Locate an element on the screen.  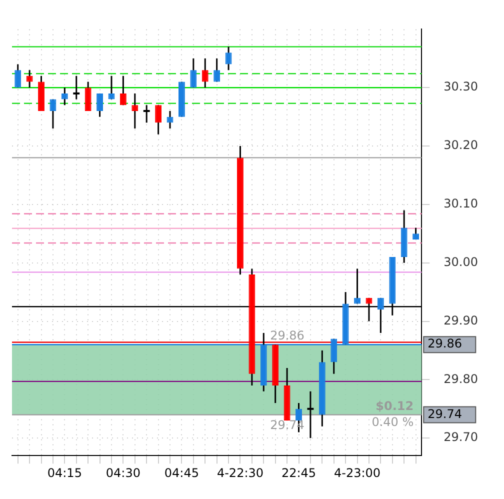
y-tick-label: 30.00 is located at coordinates (461, 261).